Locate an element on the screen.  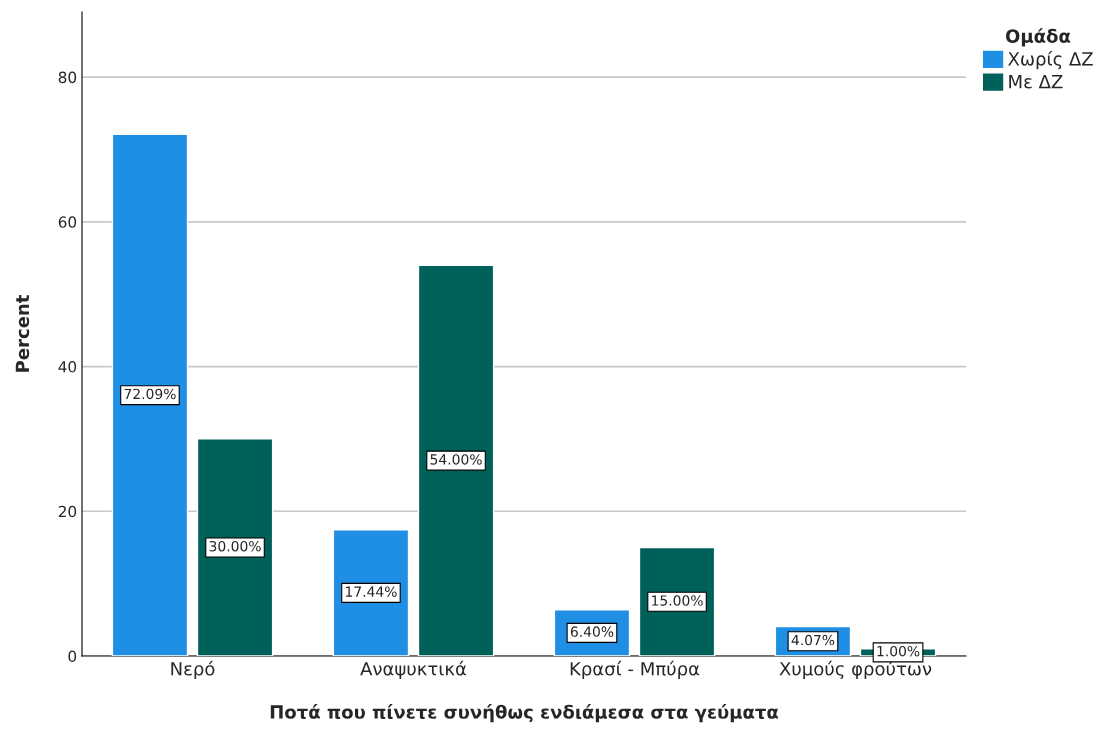
legend-title: Ομάδα is located at coordinates (1038, 37).